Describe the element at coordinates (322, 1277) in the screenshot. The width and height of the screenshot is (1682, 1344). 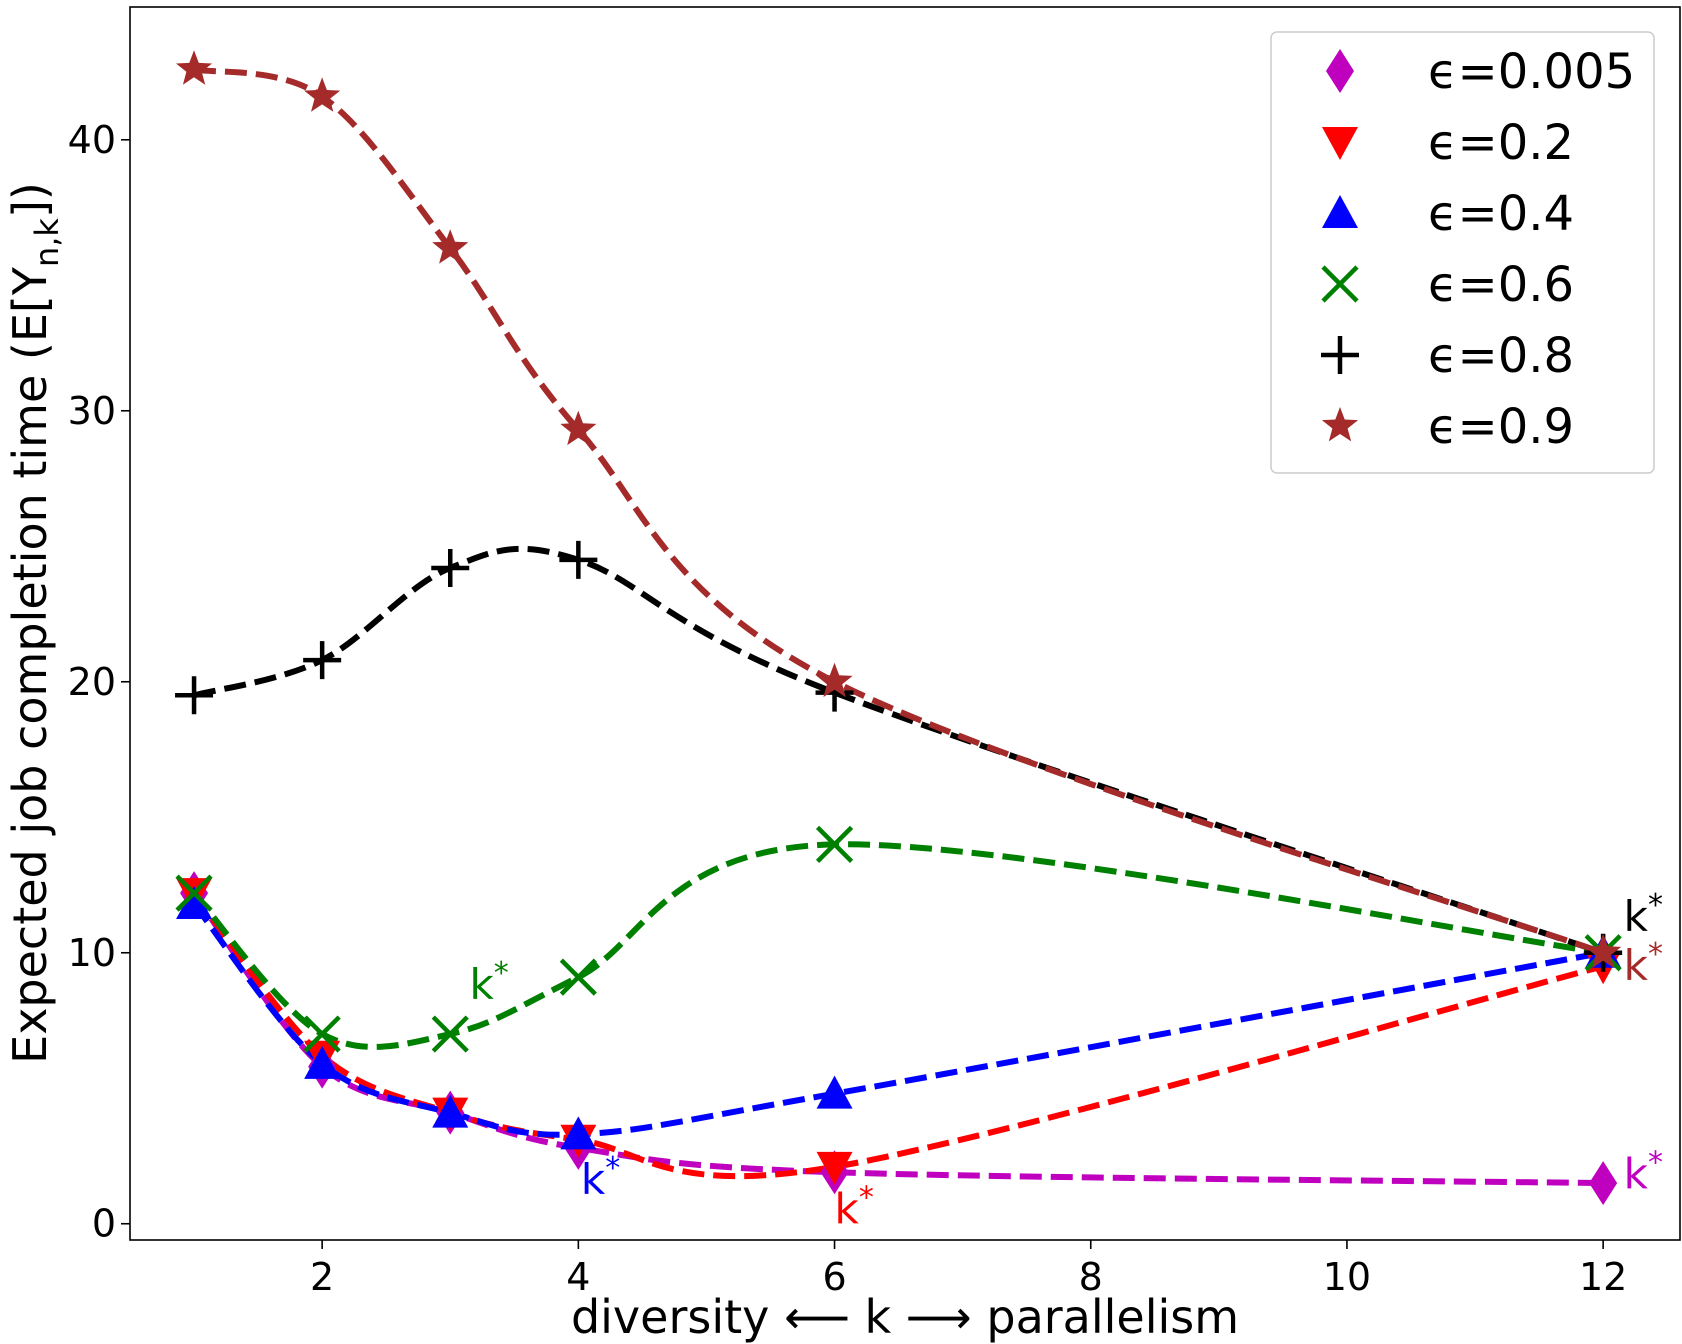
I see `x-tick-label: 2` at that location.